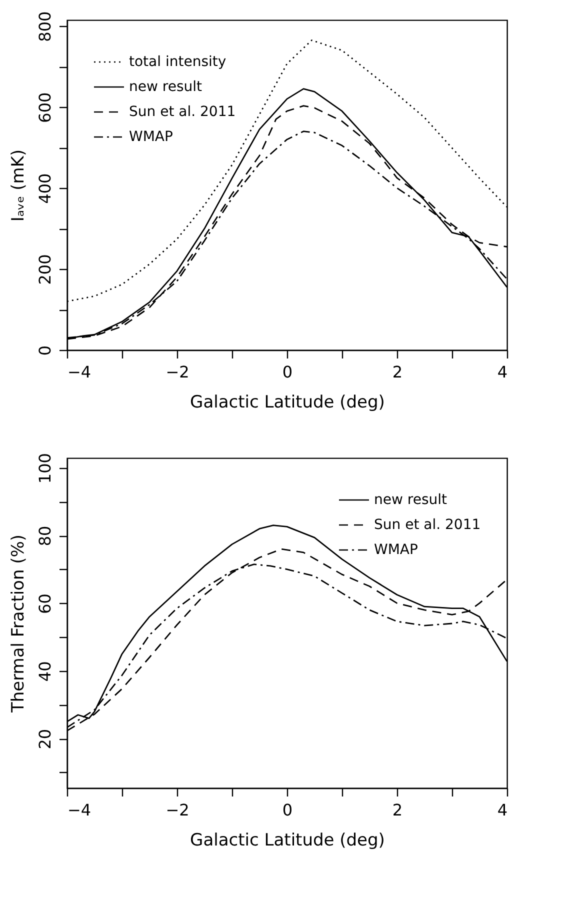 This screenshot has height=911, width=573. I want to click on y-tick-label: 100, so click(45, 468).